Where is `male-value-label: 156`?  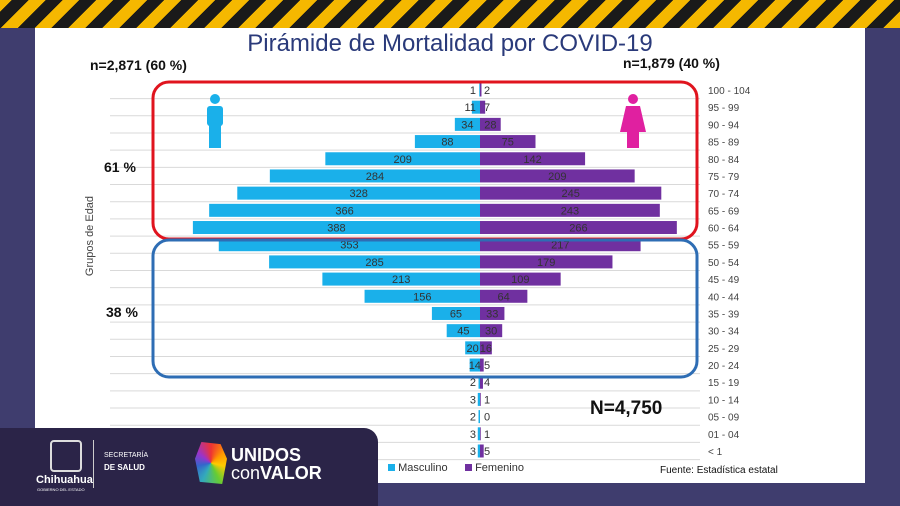
male-value-label: 156 is located at coordinates (422, 297).